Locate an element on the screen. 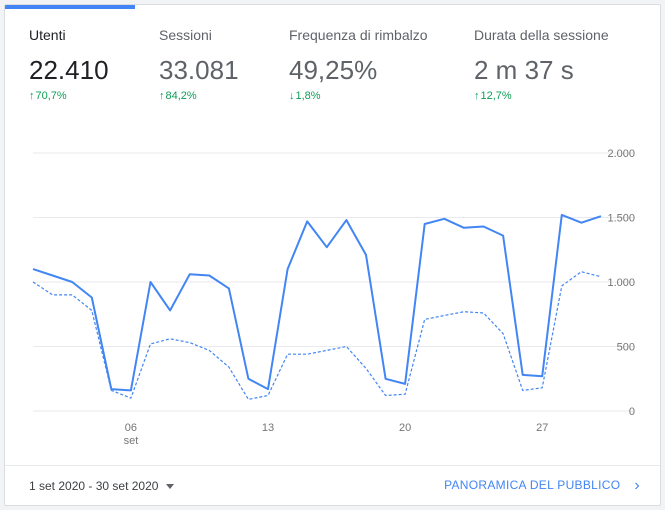 The width and height of the screenshot is (665, 510). footer-divider is located at coordinates (332, 465).